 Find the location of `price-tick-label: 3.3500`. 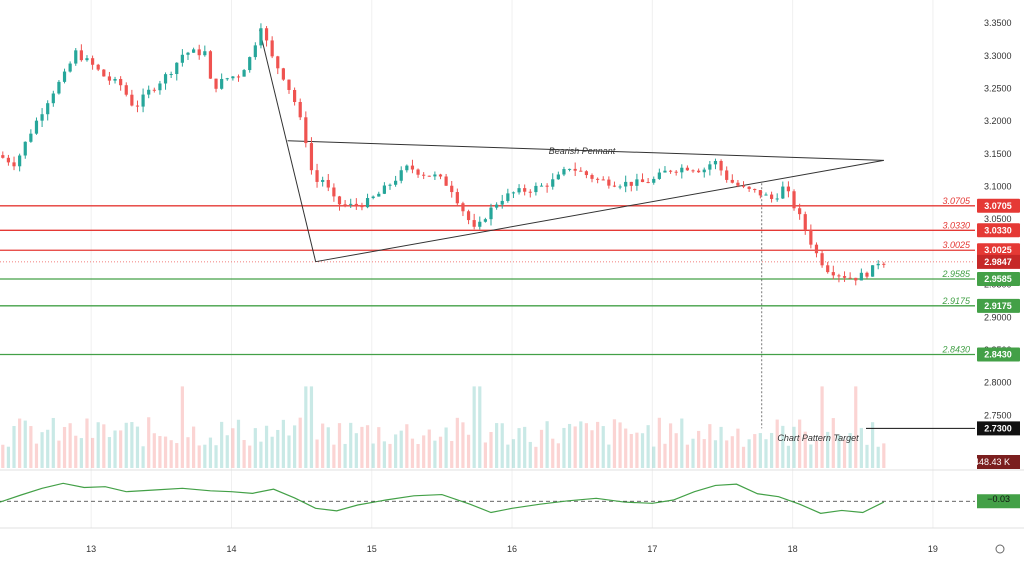

price-tick-label: 3.3500 is located at coordinates (998, 23).